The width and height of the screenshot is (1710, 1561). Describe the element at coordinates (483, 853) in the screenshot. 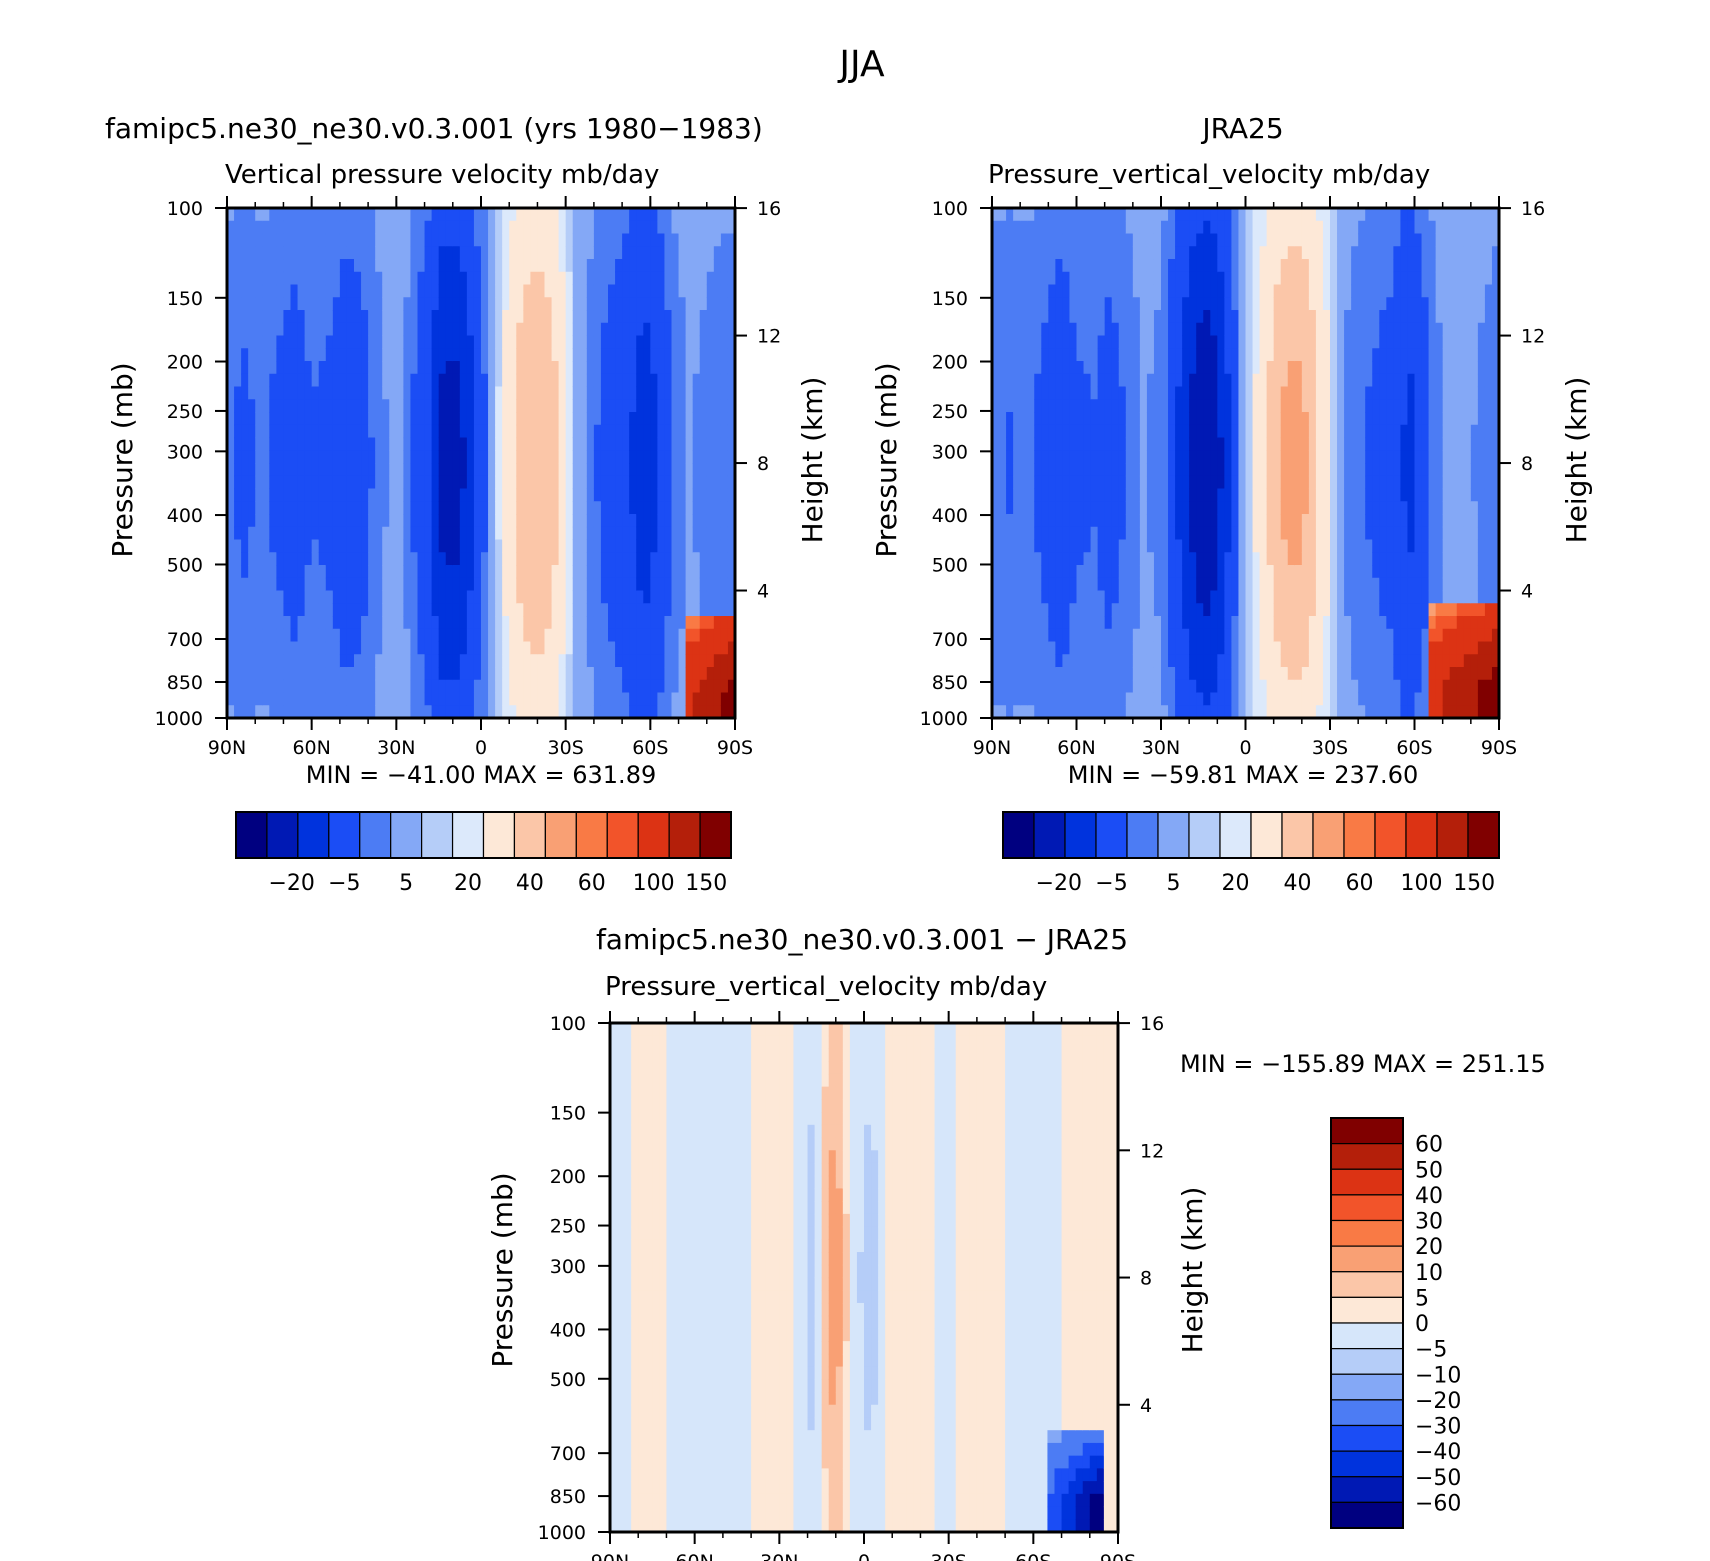

I see `panel-model-colorbar: −20 −5 5 20 40 60 100 150` at that location.